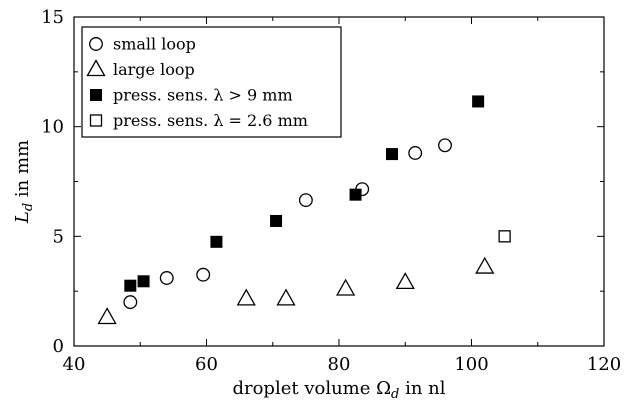  What do you see at coordinates (96, 44) in the screenshot?
I see `legend-marker-small-loop-point` at bounding box center [96, 44].